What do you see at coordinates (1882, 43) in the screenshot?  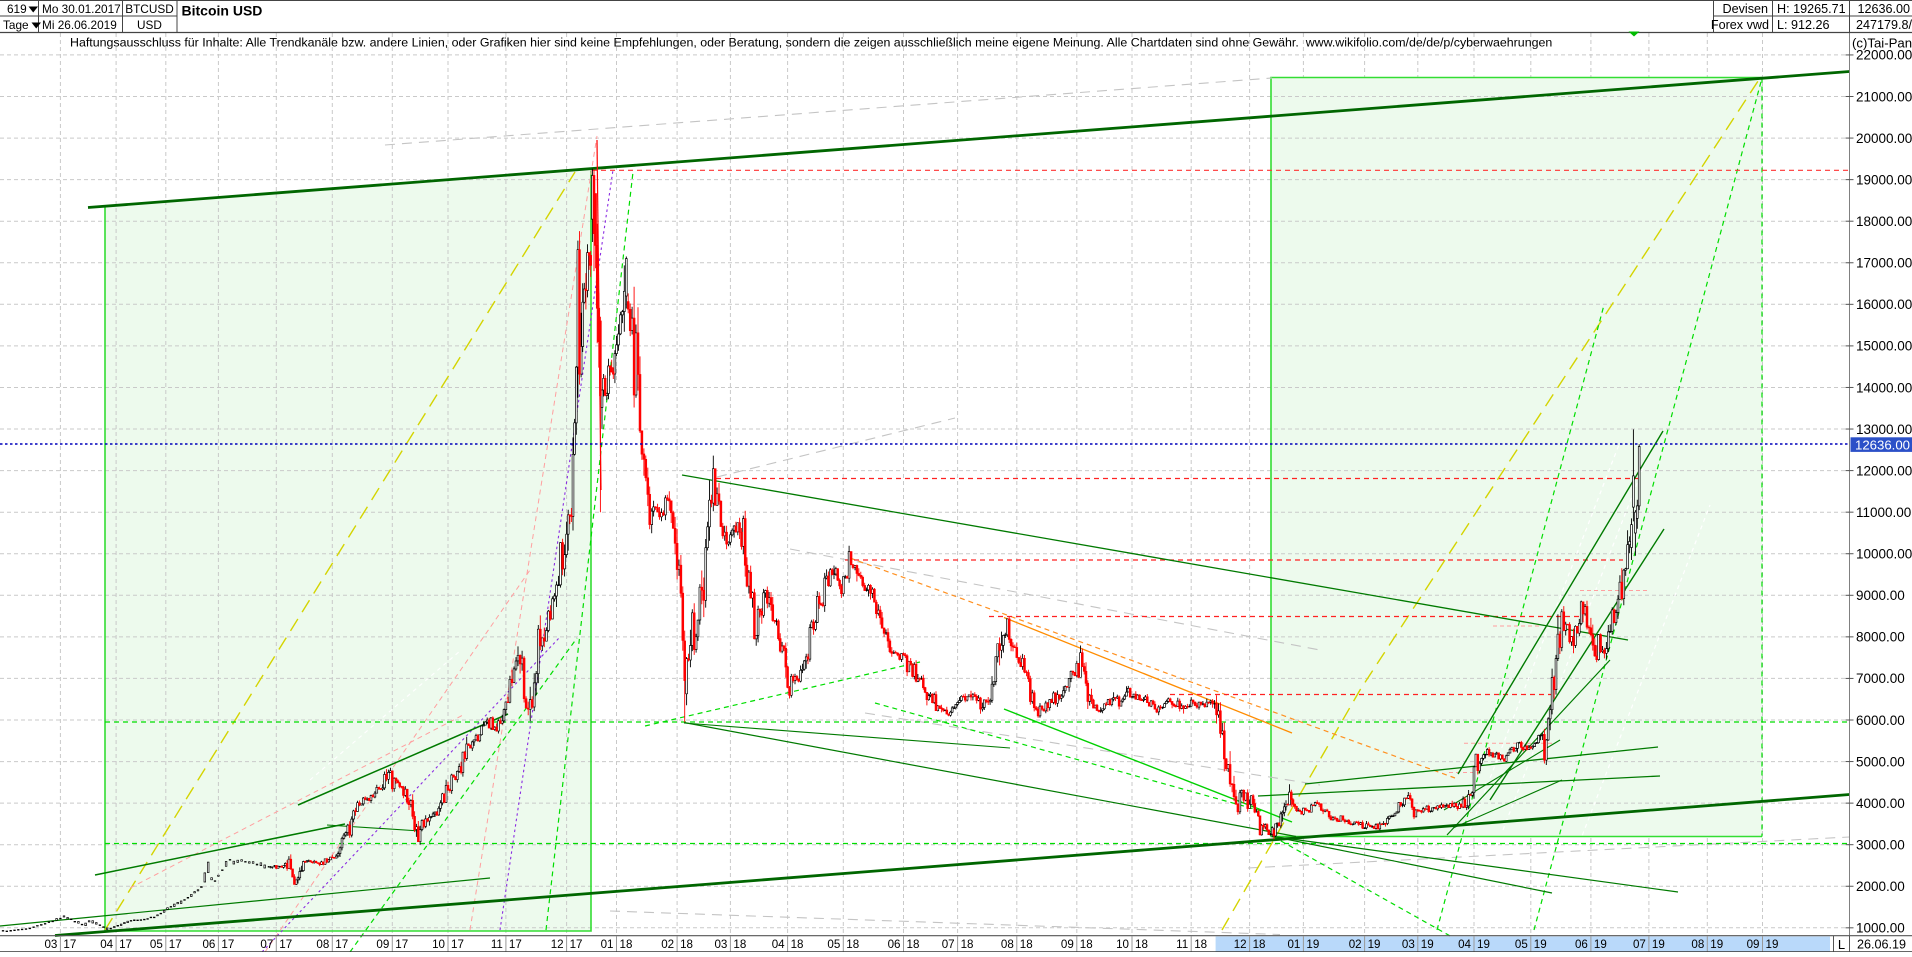 I see `svg-text: (c)Tai-Pan` at bounding box center [1882, 43].